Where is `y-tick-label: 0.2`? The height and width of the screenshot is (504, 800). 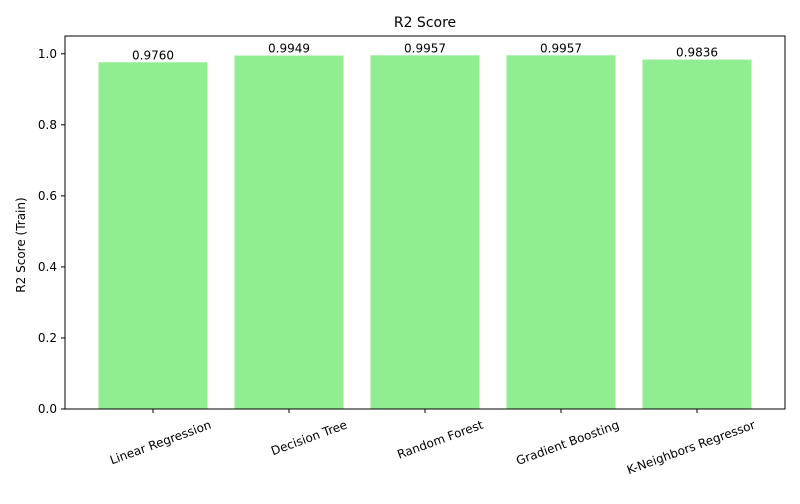
y-tick-label: 0.2 is located at coordinates (47, 338).